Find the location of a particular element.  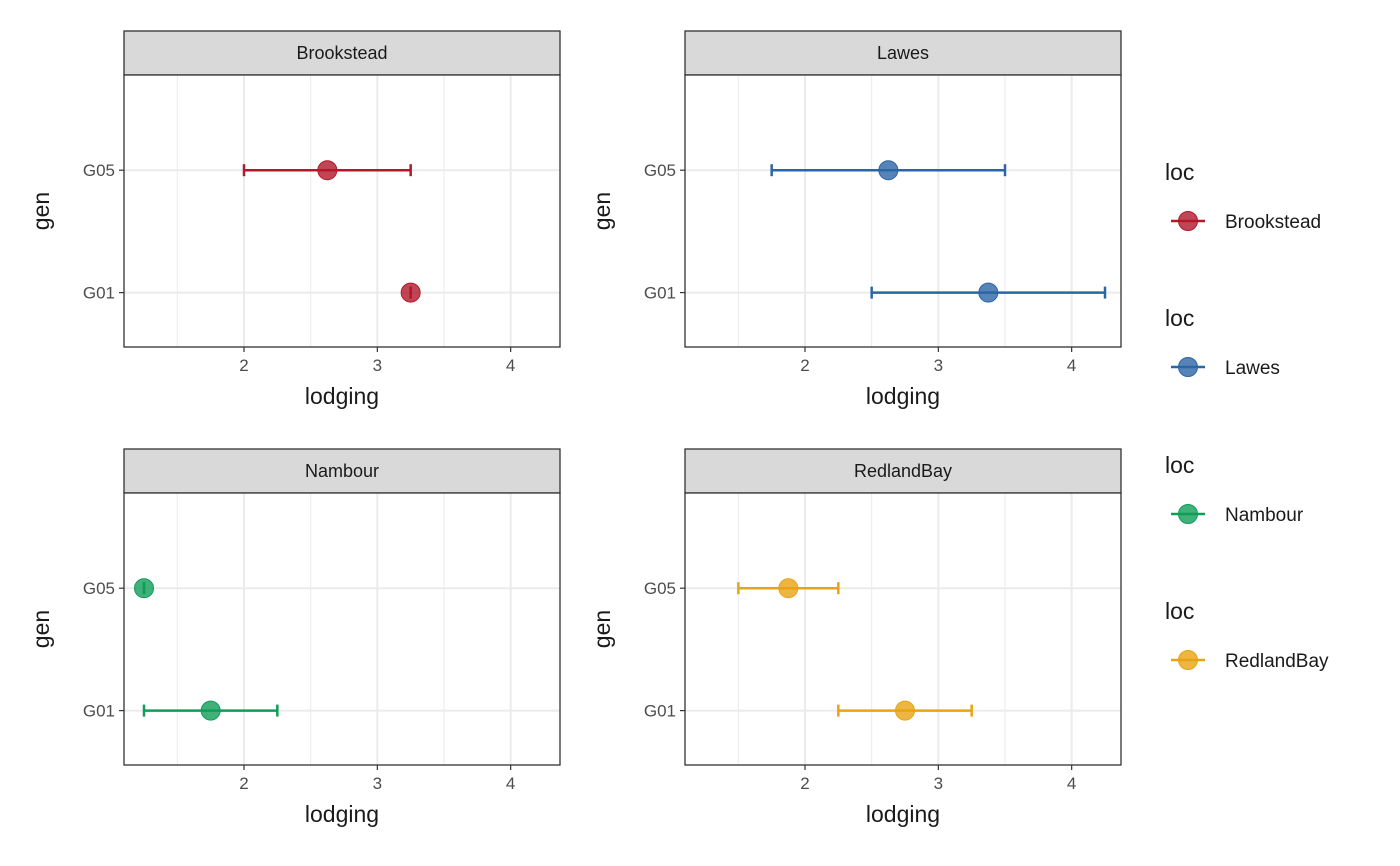

facet-strip-label: Brookstead is located at coordinates (341, 53).